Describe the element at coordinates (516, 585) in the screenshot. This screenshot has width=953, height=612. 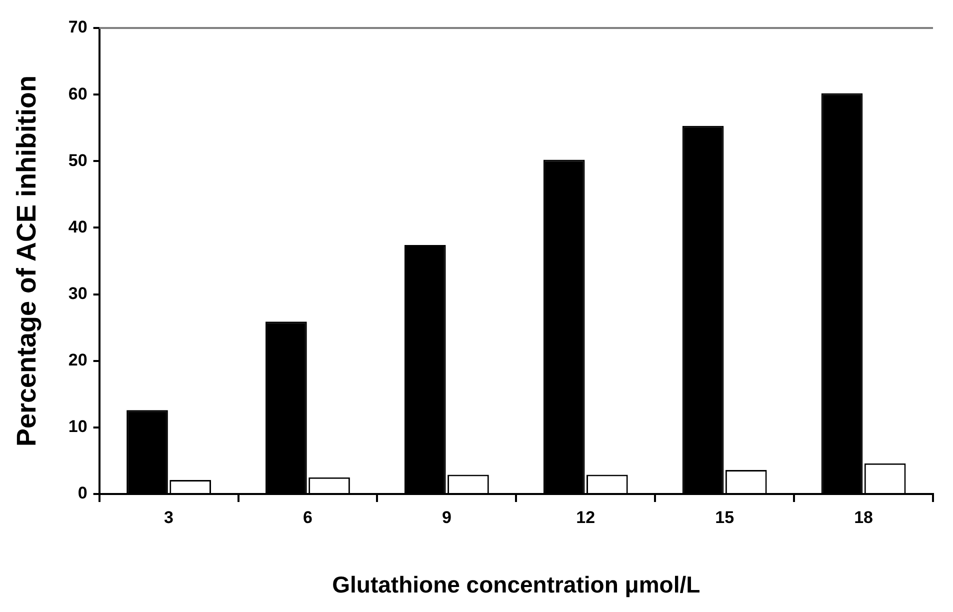
I see `x-axis-title: Glutathione concentration μmol/L` at that location.